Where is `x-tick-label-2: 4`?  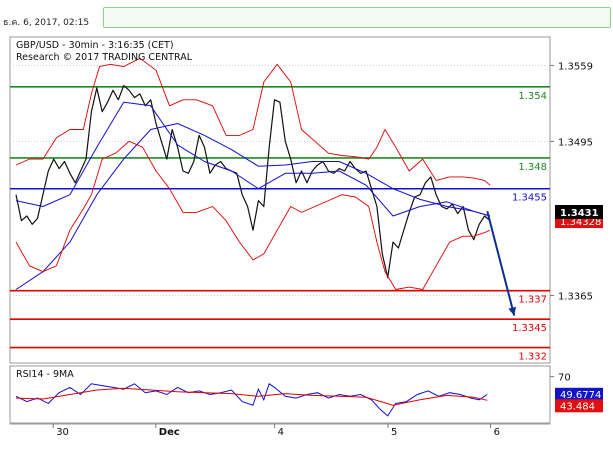 x-tick-label-2: 4 is located at coordinates (281, 432).